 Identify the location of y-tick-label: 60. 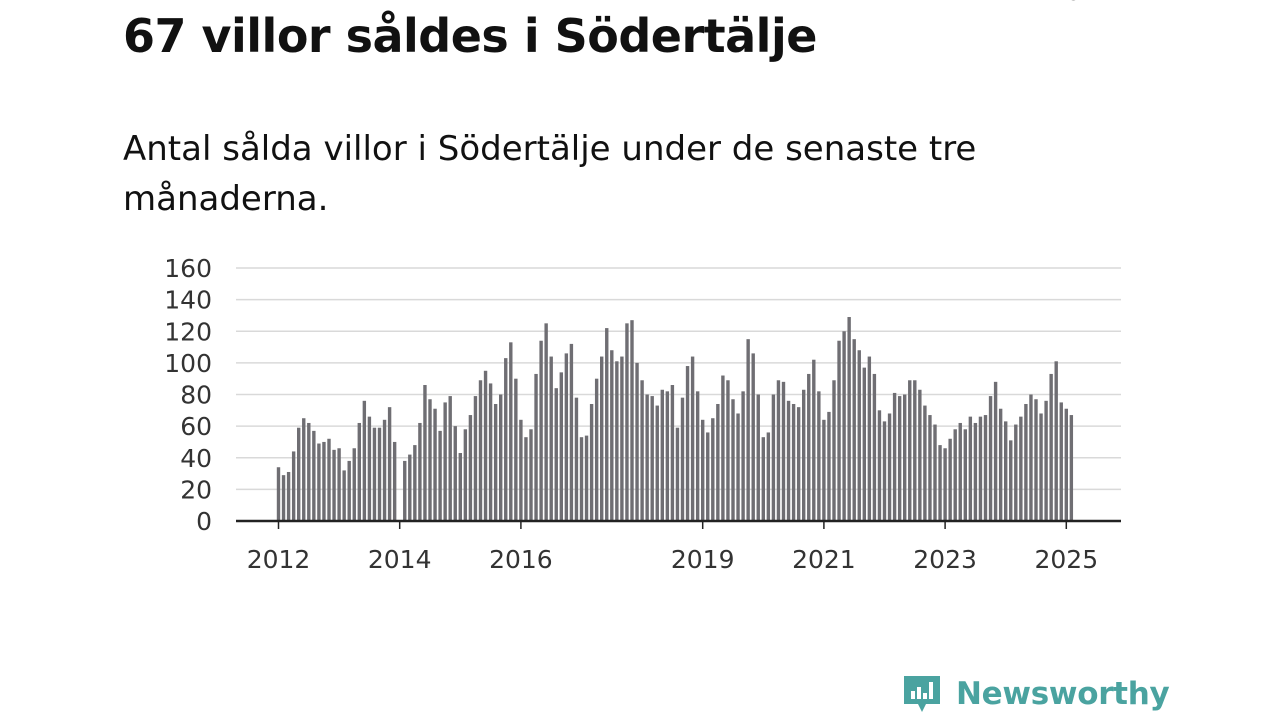
(196, 426).